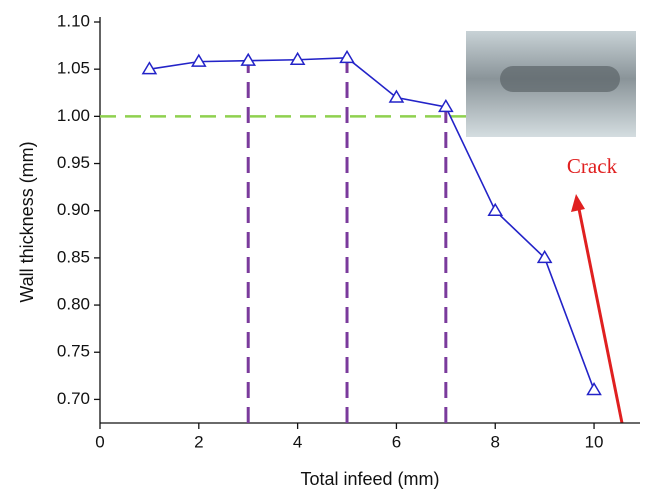 Image resolution: width=648 pixels, height=492 pixels. What do you see at coordinates (495, 441) in the screenshot?
I see `x-tick-label: 8` at bounding box center [495, 441].